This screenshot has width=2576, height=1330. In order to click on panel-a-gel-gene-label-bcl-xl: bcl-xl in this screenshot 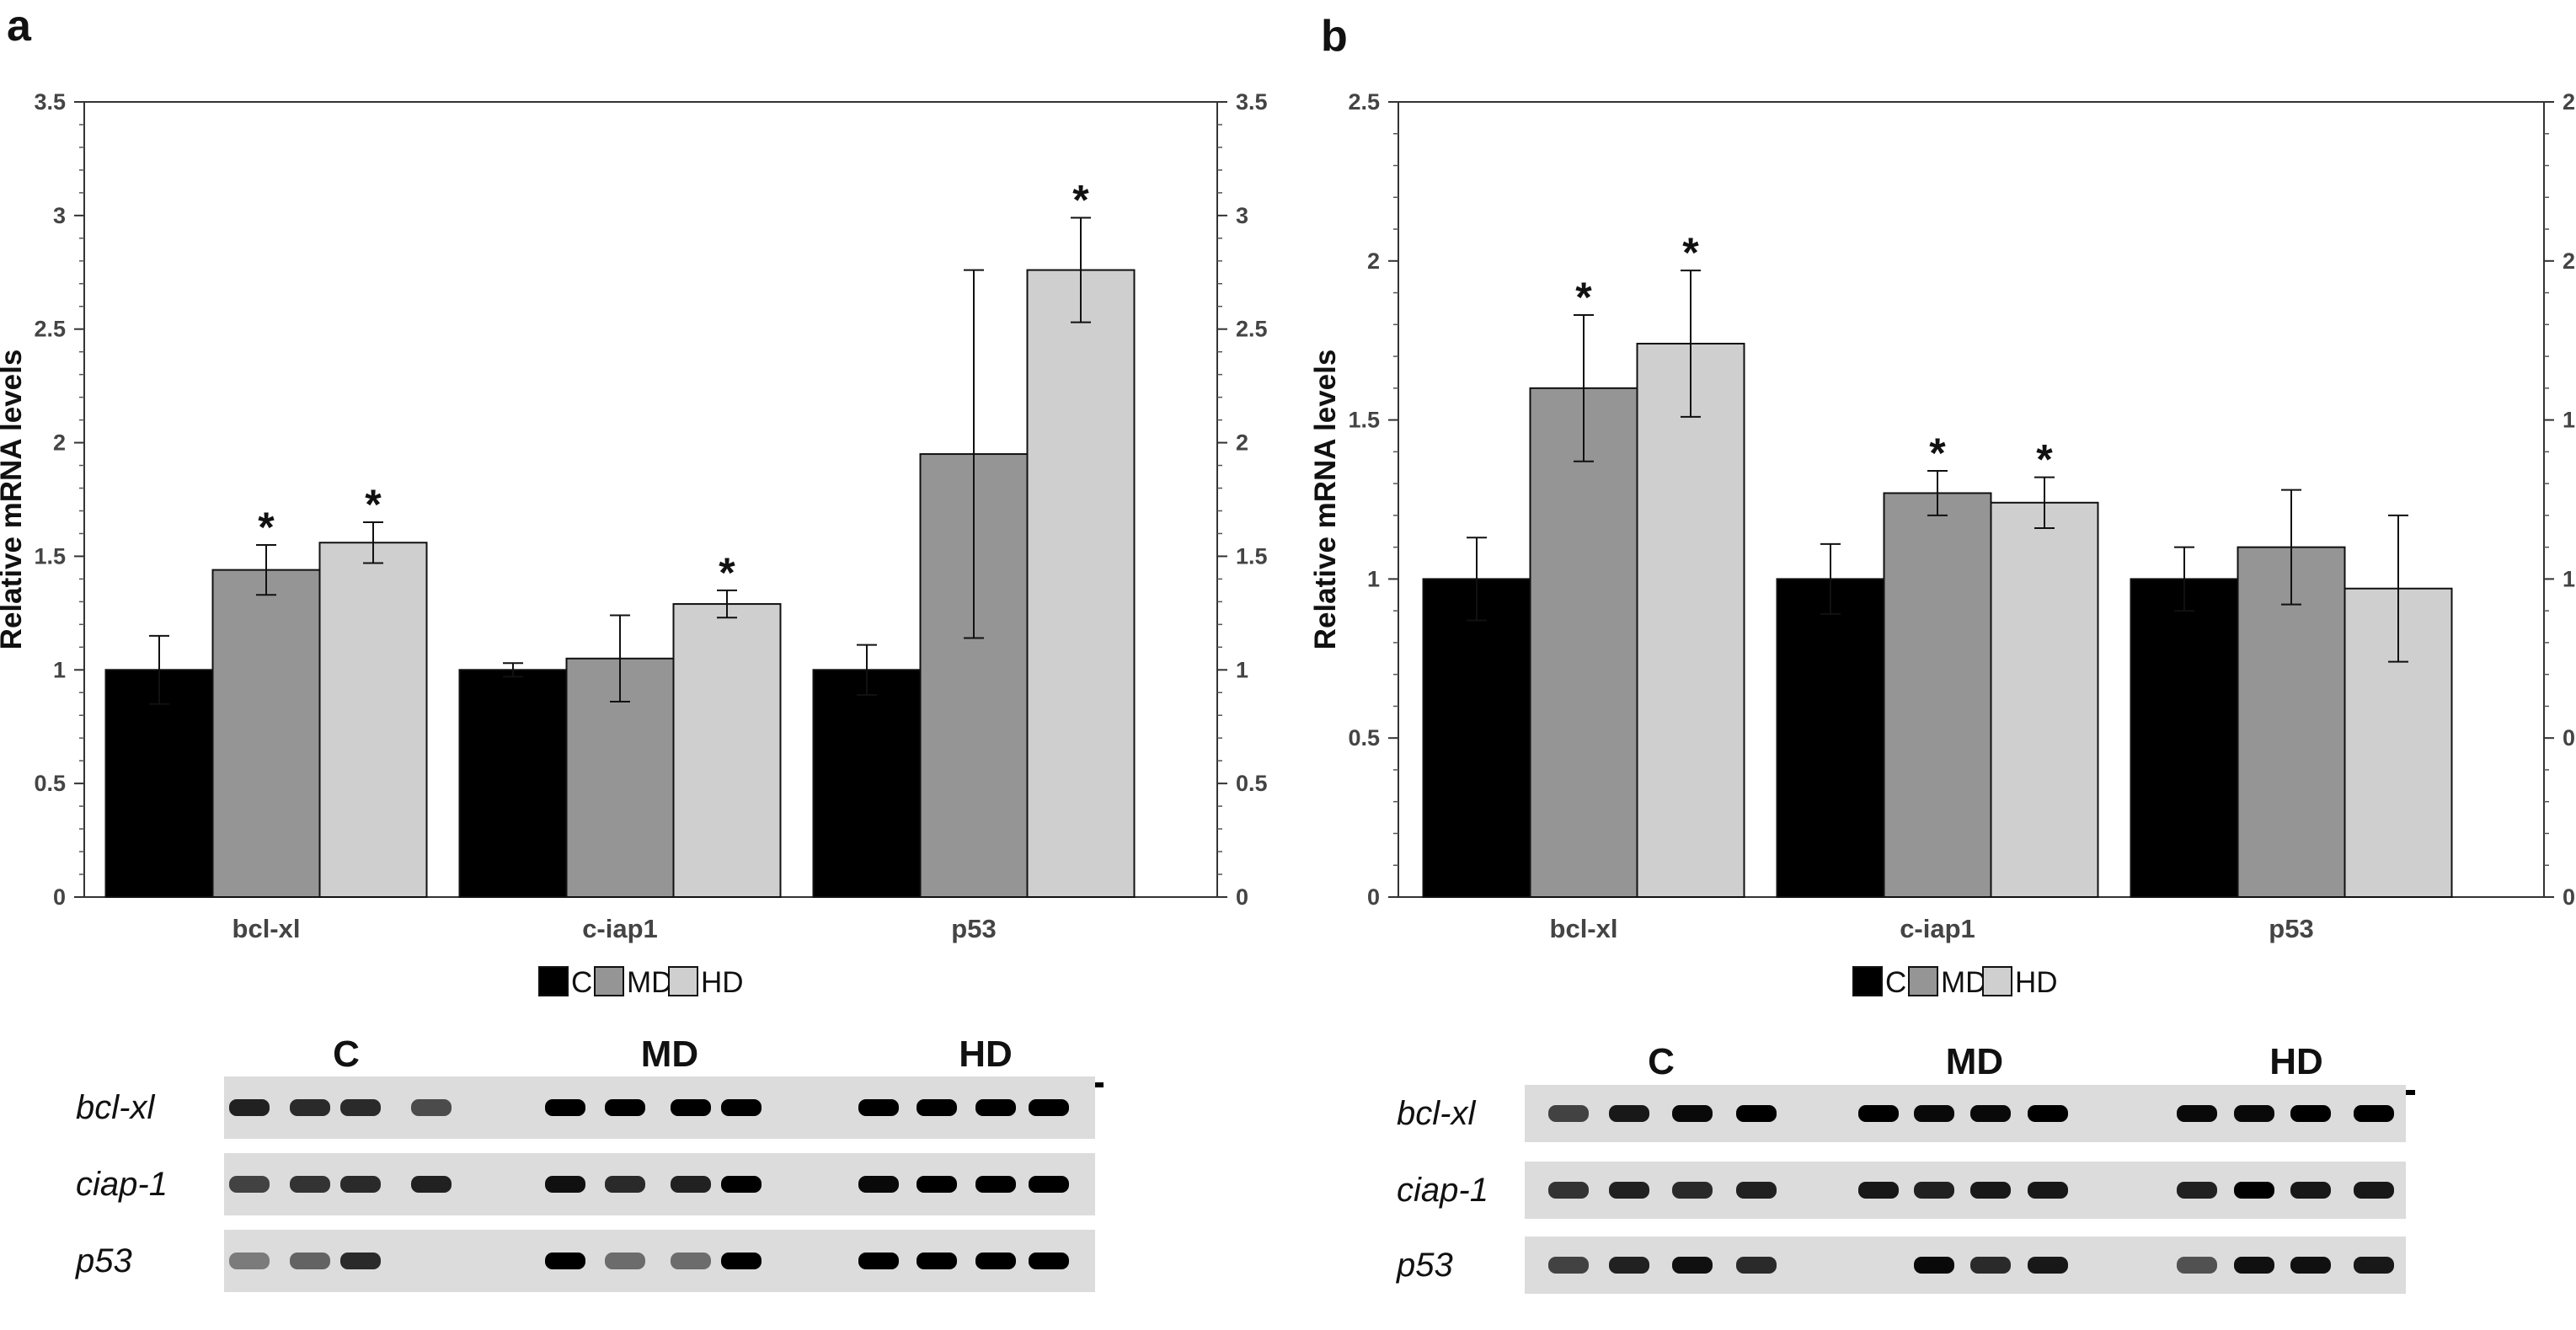, I will do `click(115, 1108)`.